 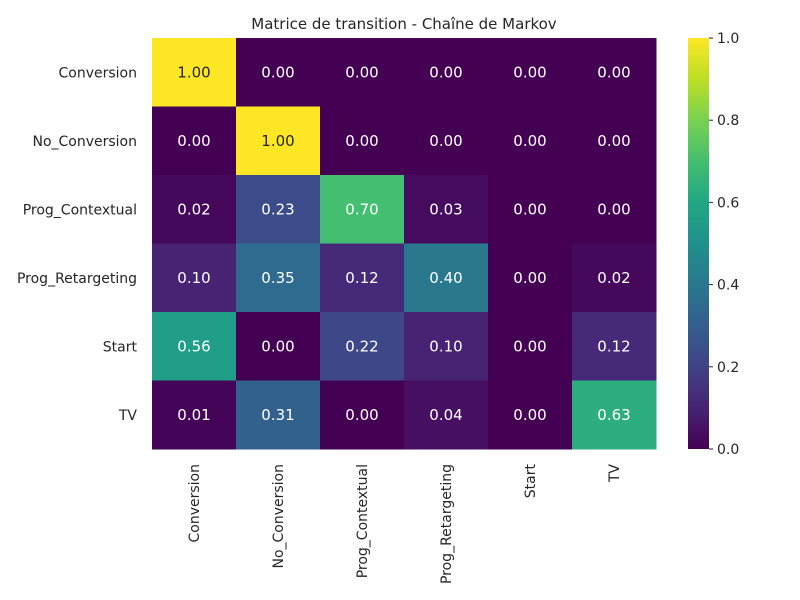 I want to click on colorbar-gradient, so click(x=698, y=243).